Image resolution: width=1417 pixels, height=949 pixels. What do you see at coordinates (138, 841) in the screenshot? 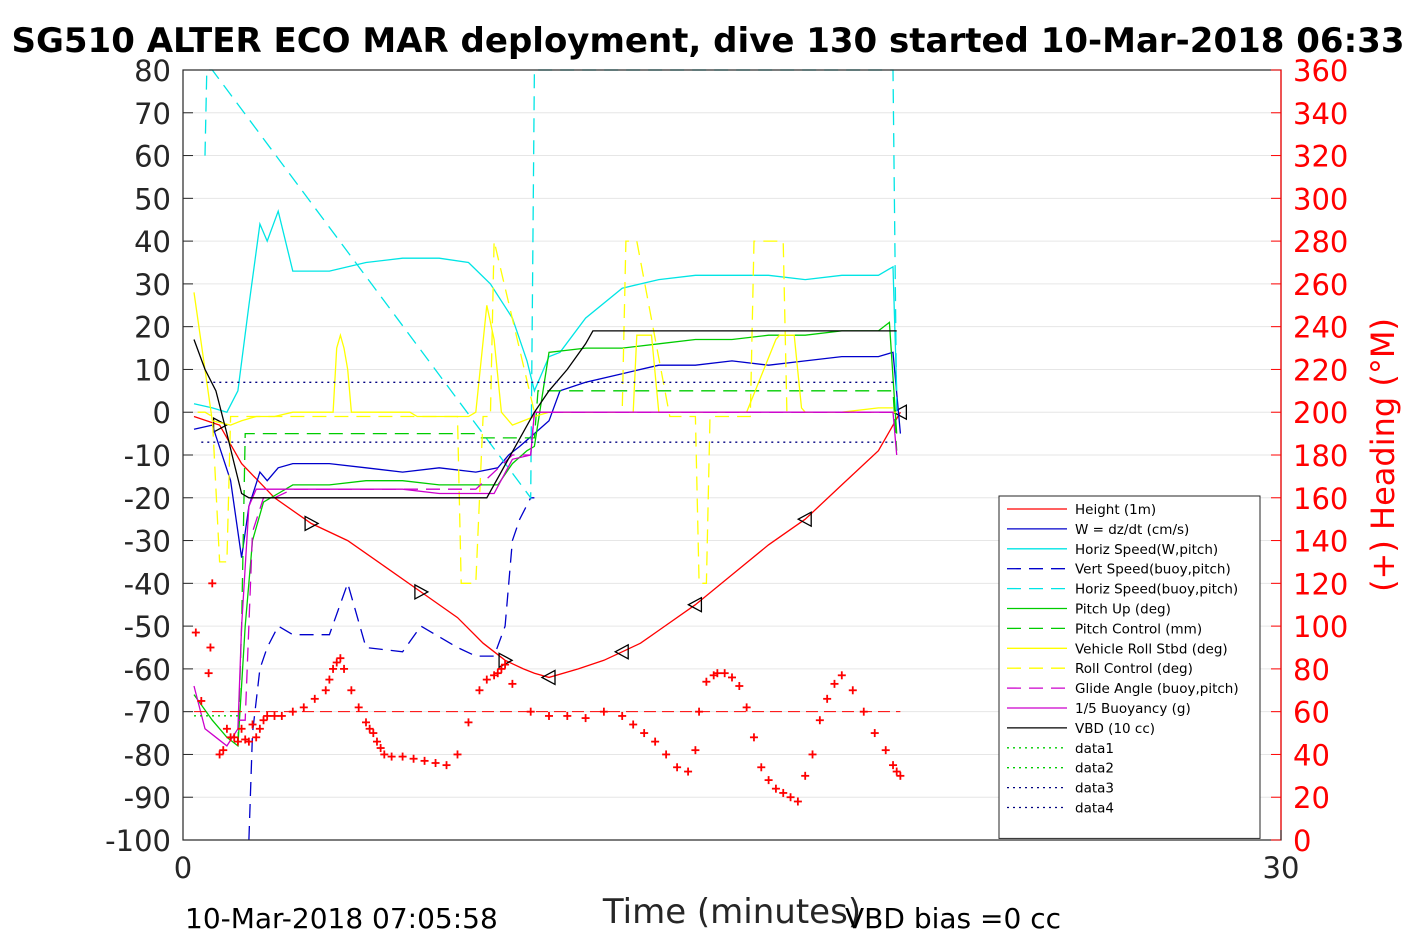
I see `left-tick-label: -100` at bounding box center [138, 841].